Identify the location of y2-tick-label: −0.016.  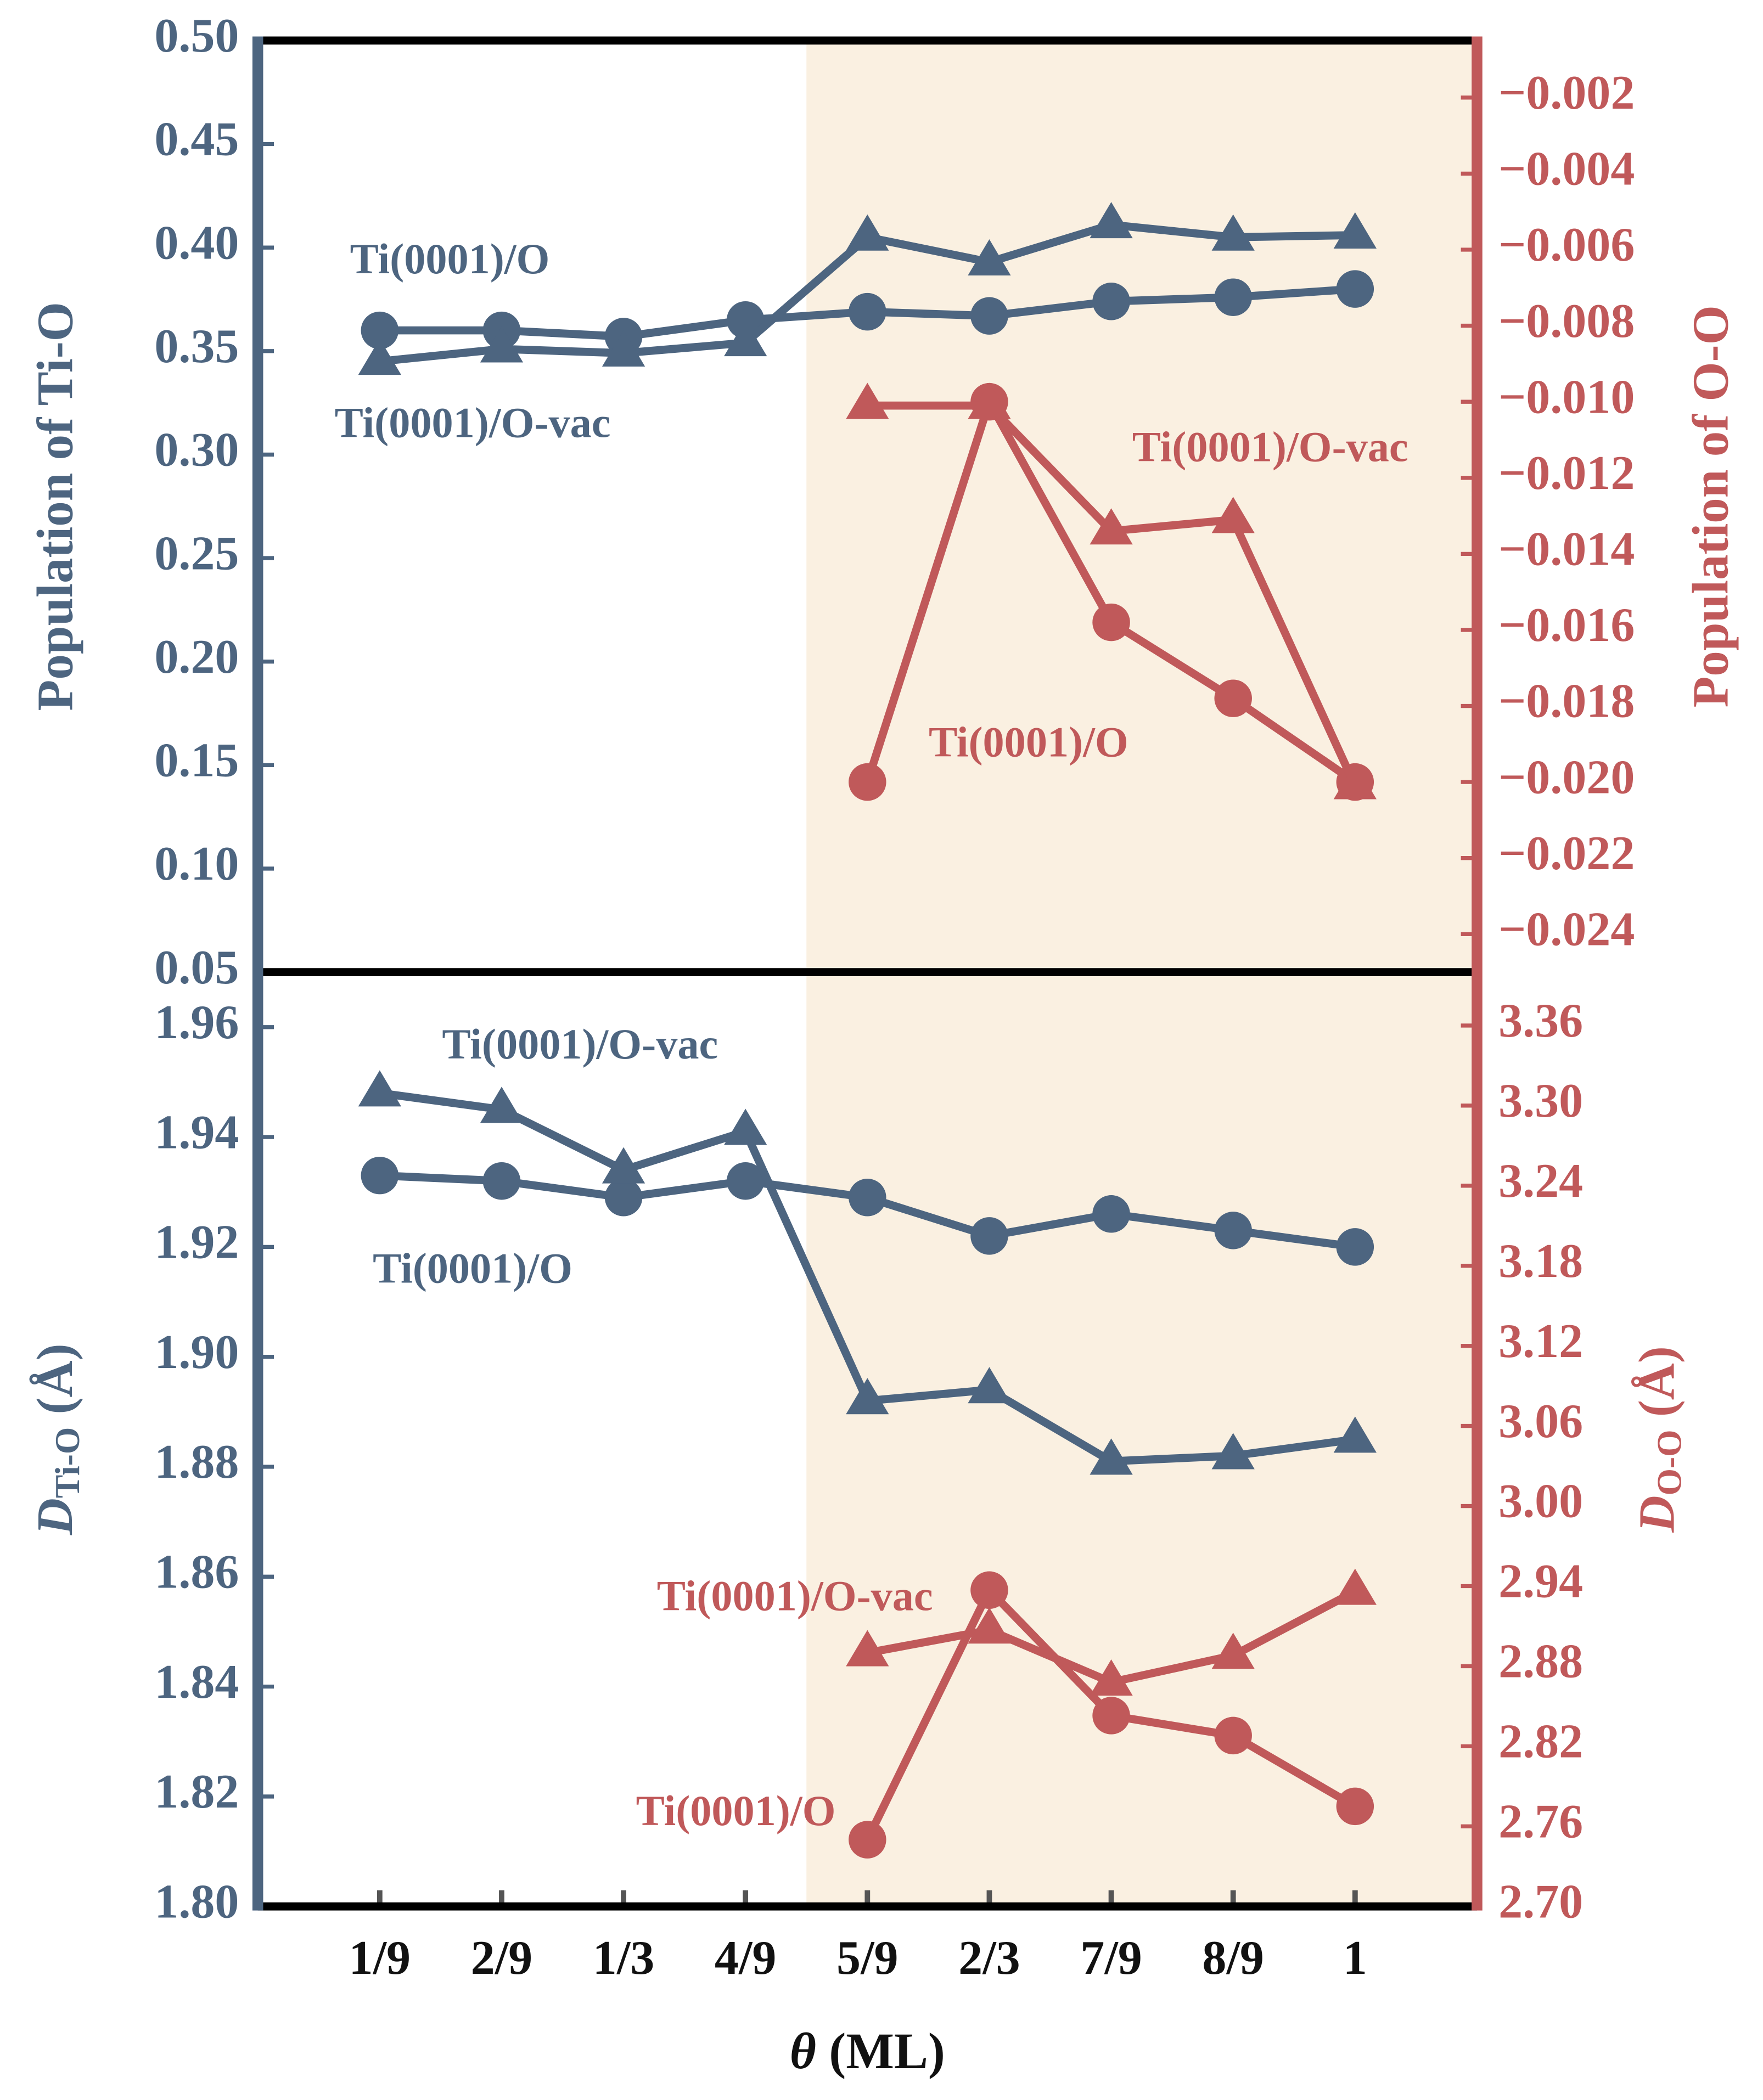
(1566, 625).